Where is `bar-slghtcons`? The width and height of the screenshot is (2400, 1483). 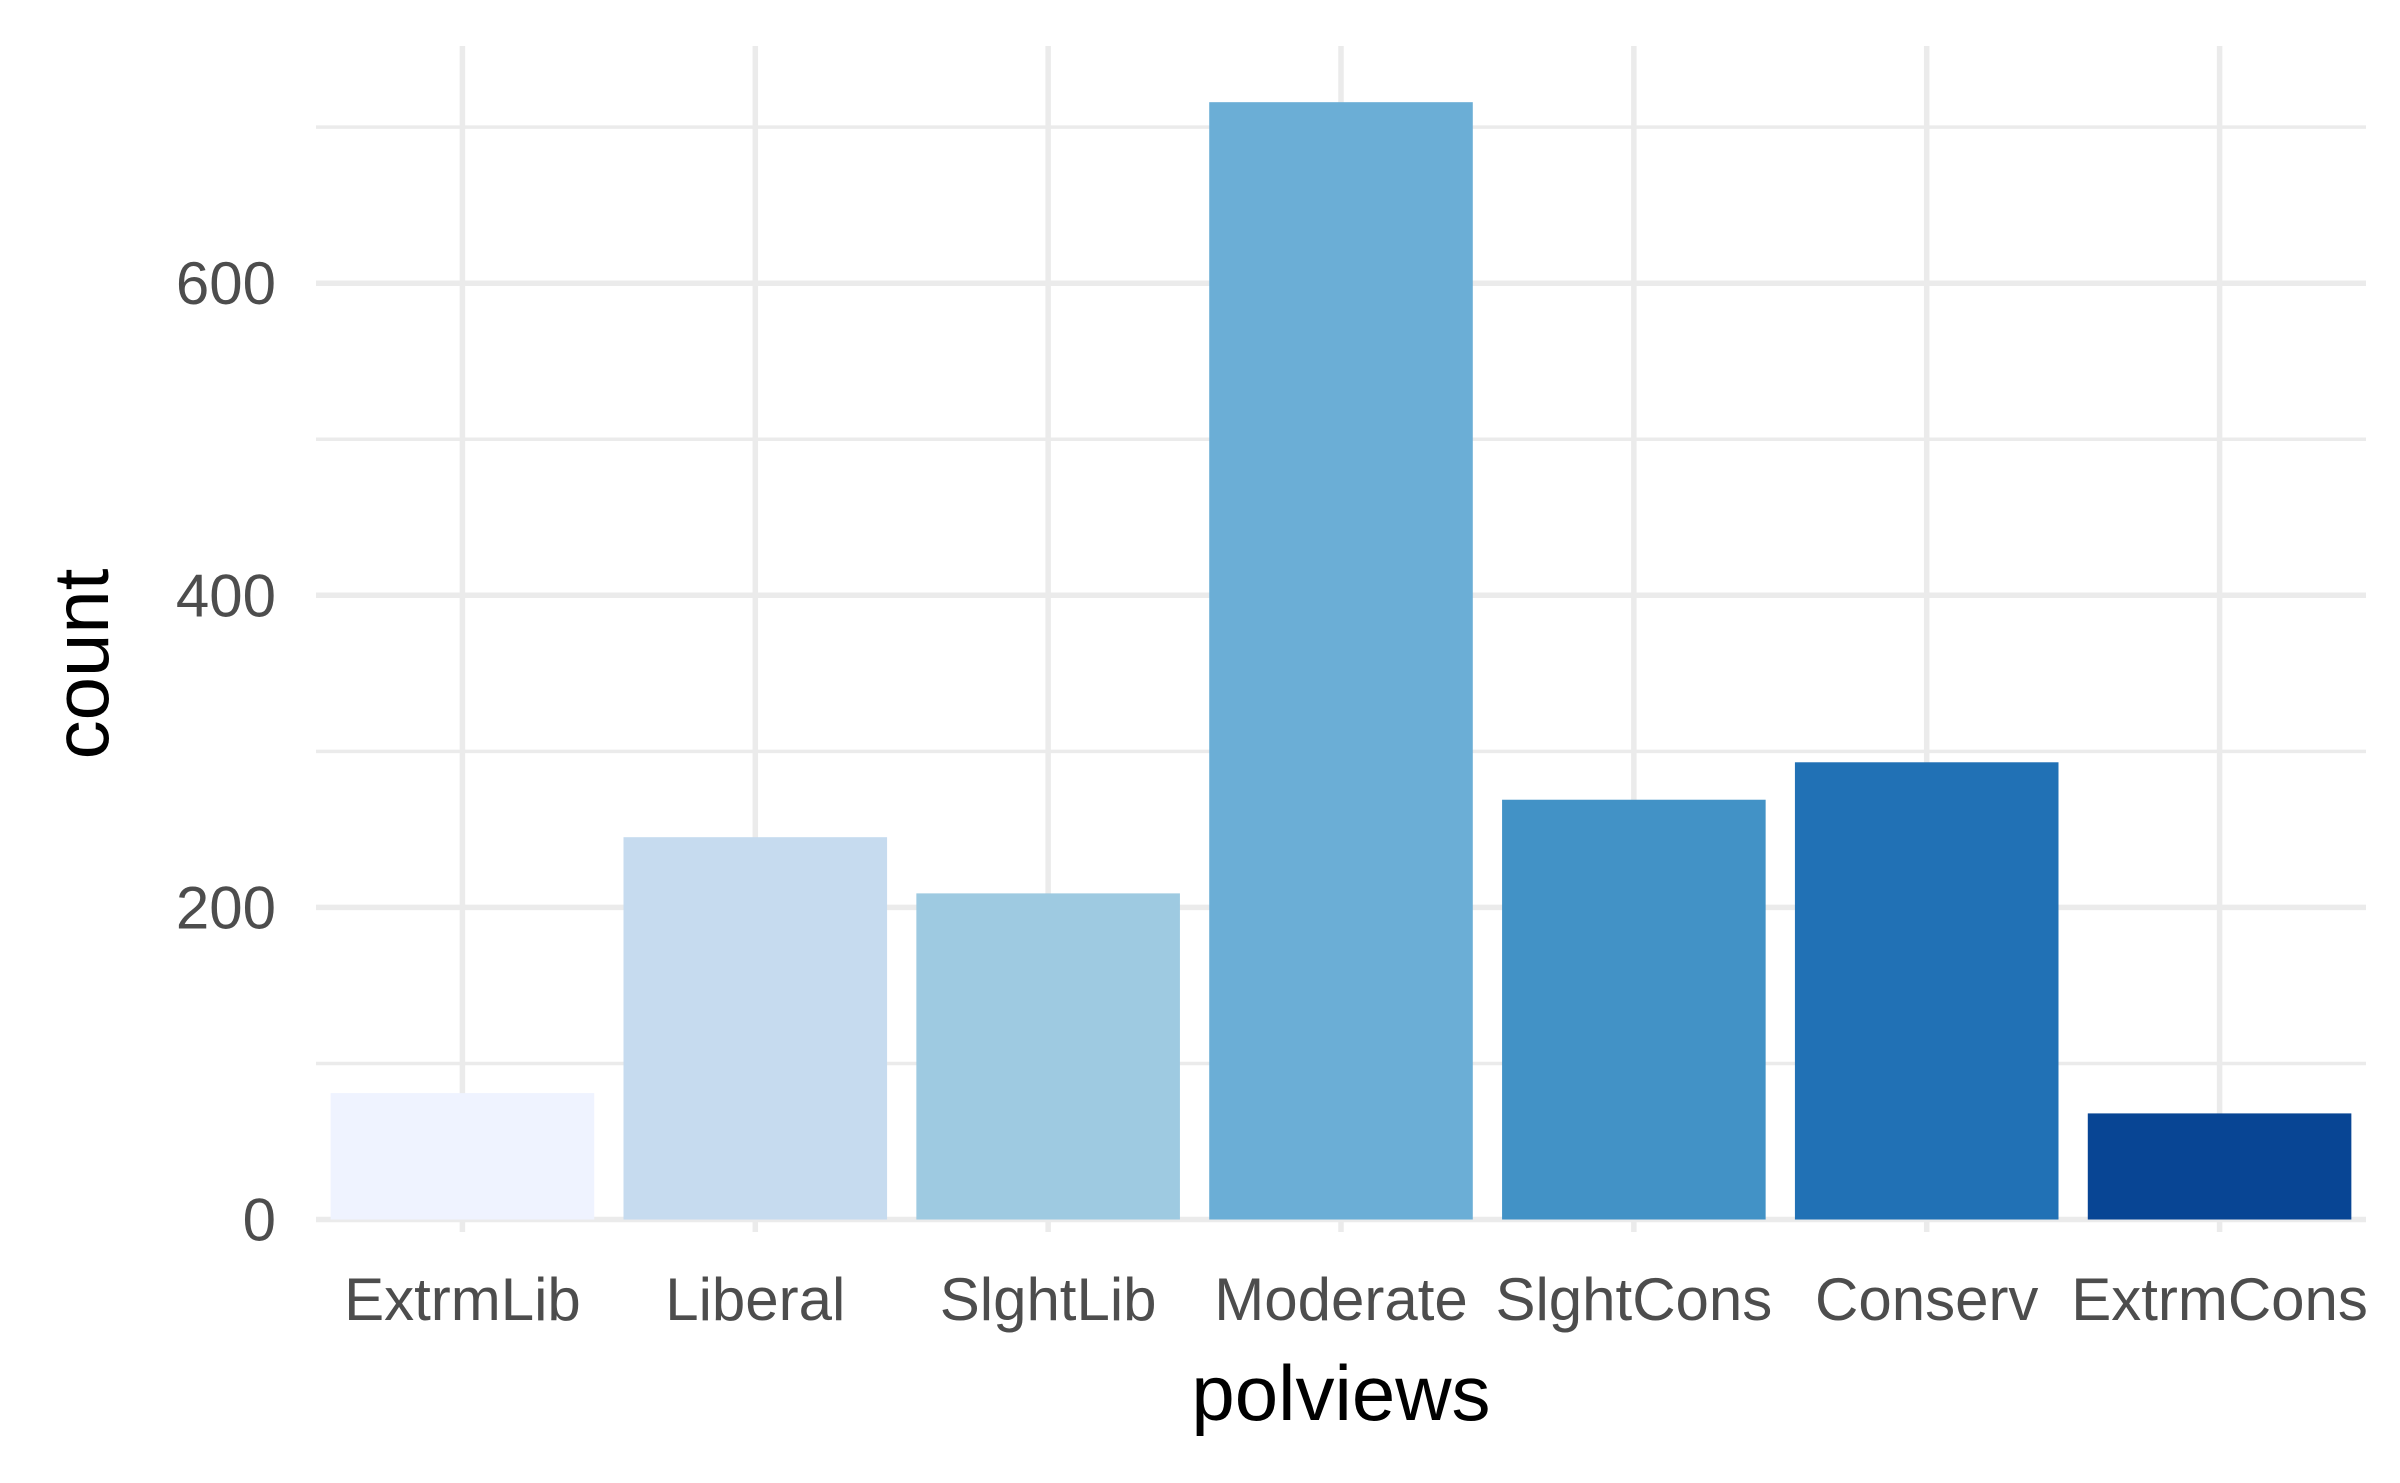
bar-slghtcons is located at coordinates (1634, 1009).